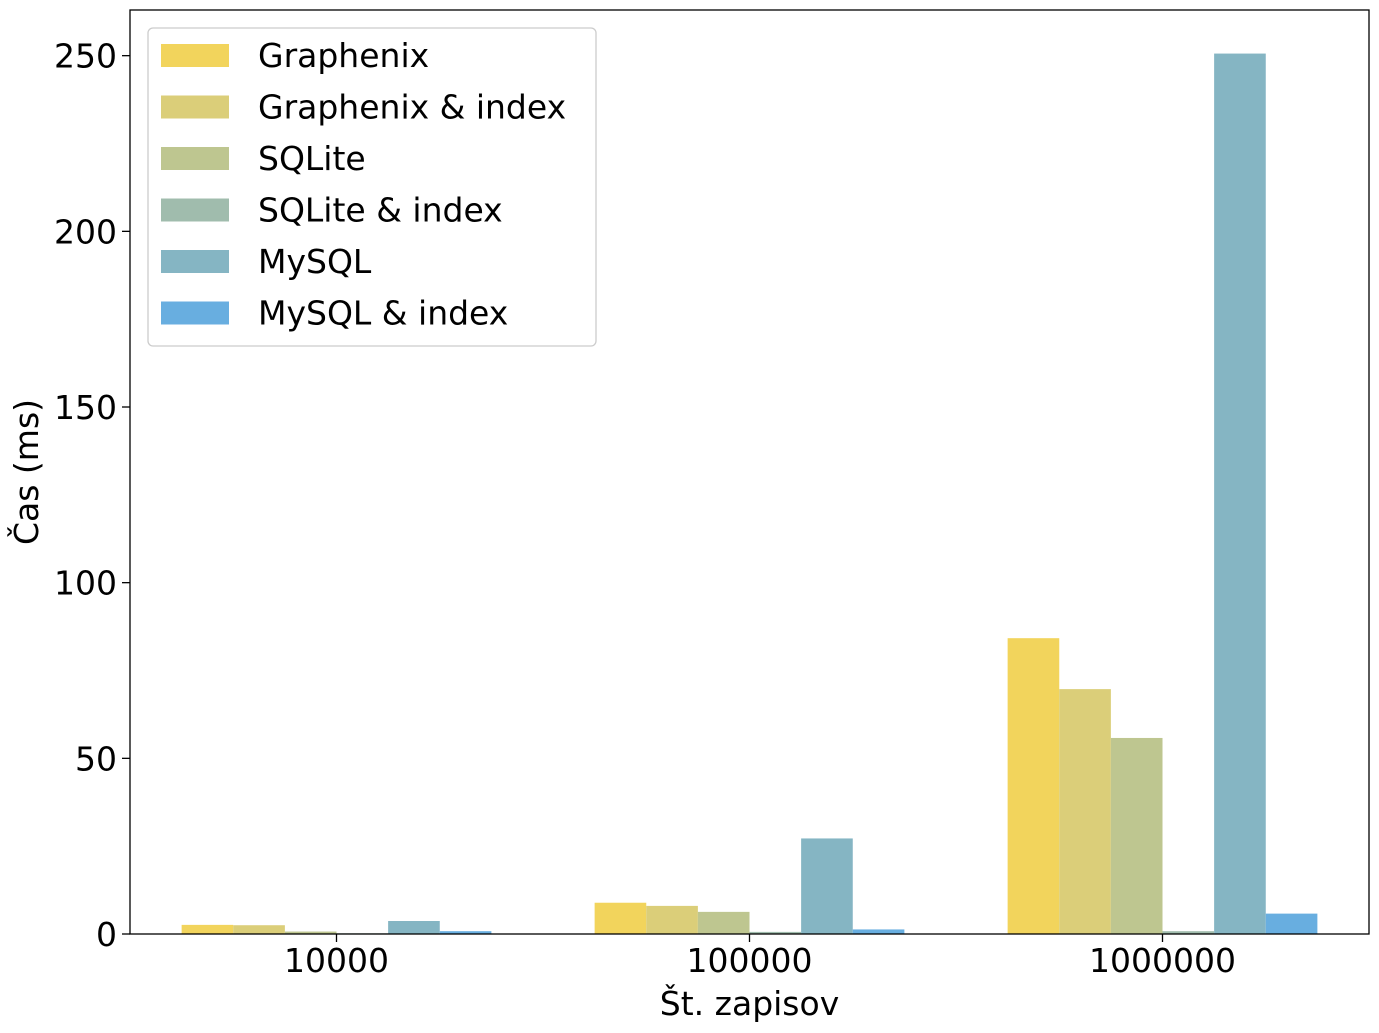  Describe the element at coordinates (106, 934) in the screenshot. I see `y-tick-label: 0` at that location.